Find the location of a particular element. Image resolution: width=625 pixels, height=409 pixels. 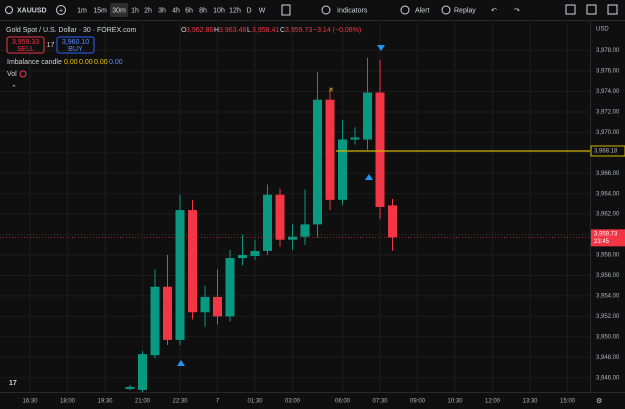

fullscreen-icon is located at coordinates (591, 9).